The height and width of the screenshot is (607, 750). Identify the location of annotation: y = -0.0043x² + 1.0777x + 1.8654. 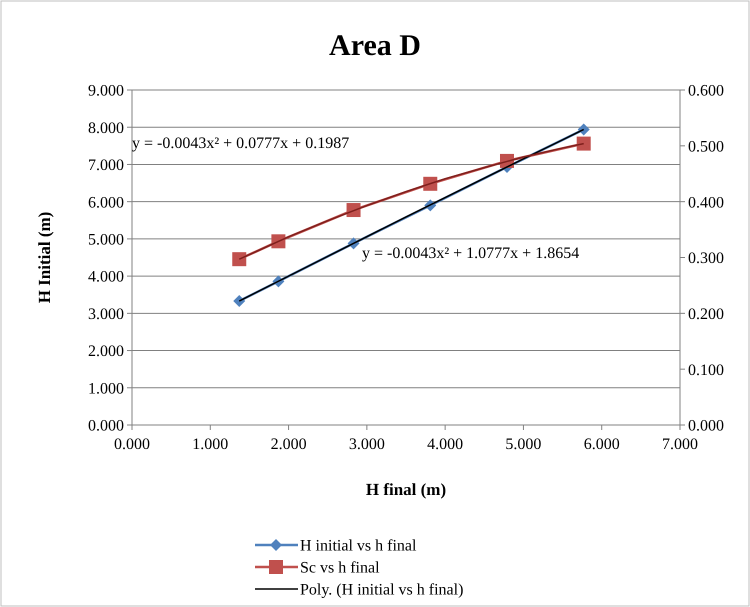
(471, 253).